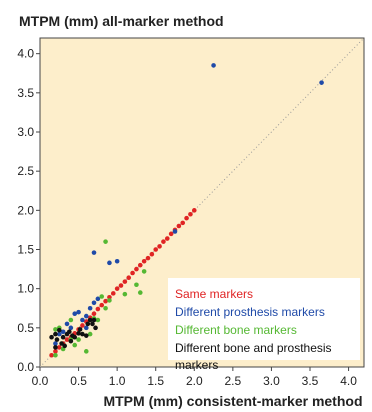 The height and width of the screenshot is (412, 372). Describe the element at coordinates (117, 381) in the screenshot. I see `x-tick-label: 1.0` at that location.